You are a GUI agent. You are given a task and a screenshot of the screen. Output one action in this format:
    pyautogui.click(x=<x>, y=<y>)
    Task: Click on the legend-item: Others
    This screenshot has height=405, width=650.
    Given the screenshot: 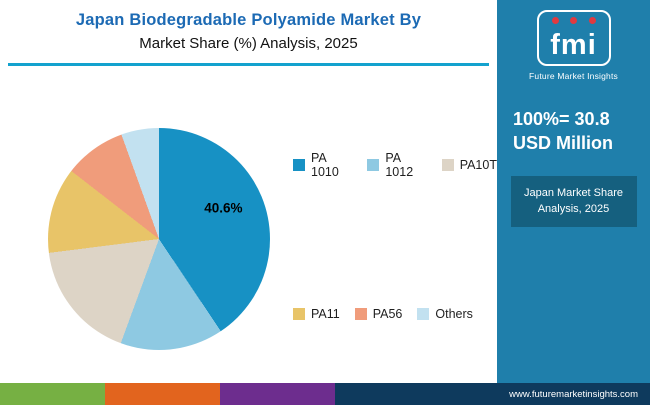 What is the action you would take?
    pyautogui.click(x=445, y=314)
    